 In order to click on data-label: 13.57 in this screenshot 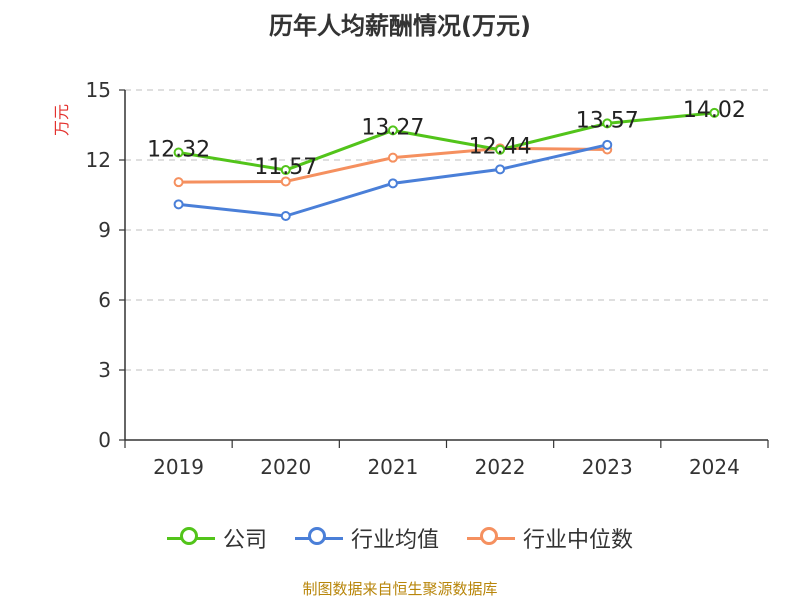, I will do `click(607, 120)`.